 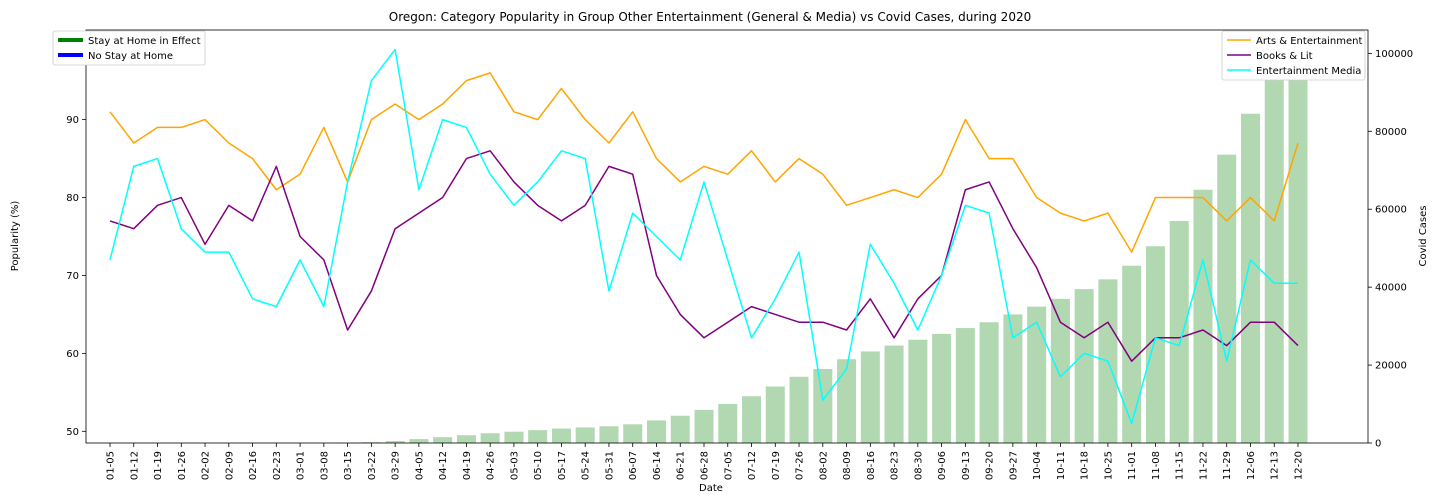 I want to click on x-tick-label: 11-29, so click(x=1227, y=465).